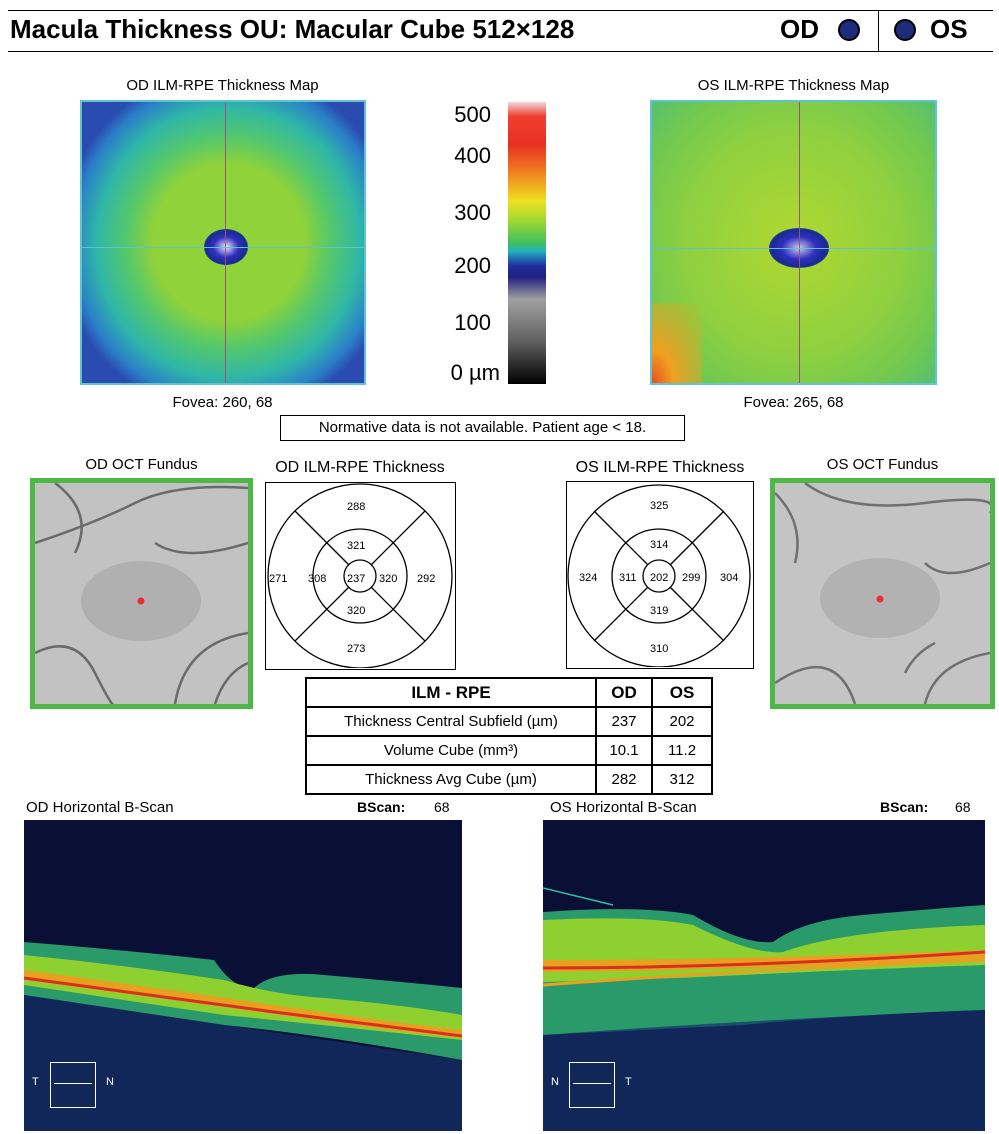 The width and height of the screenshot is (999, 1134). Describe the element at coordinates (624, 779) in the screenshot. I see `od-value: 282` at that location.